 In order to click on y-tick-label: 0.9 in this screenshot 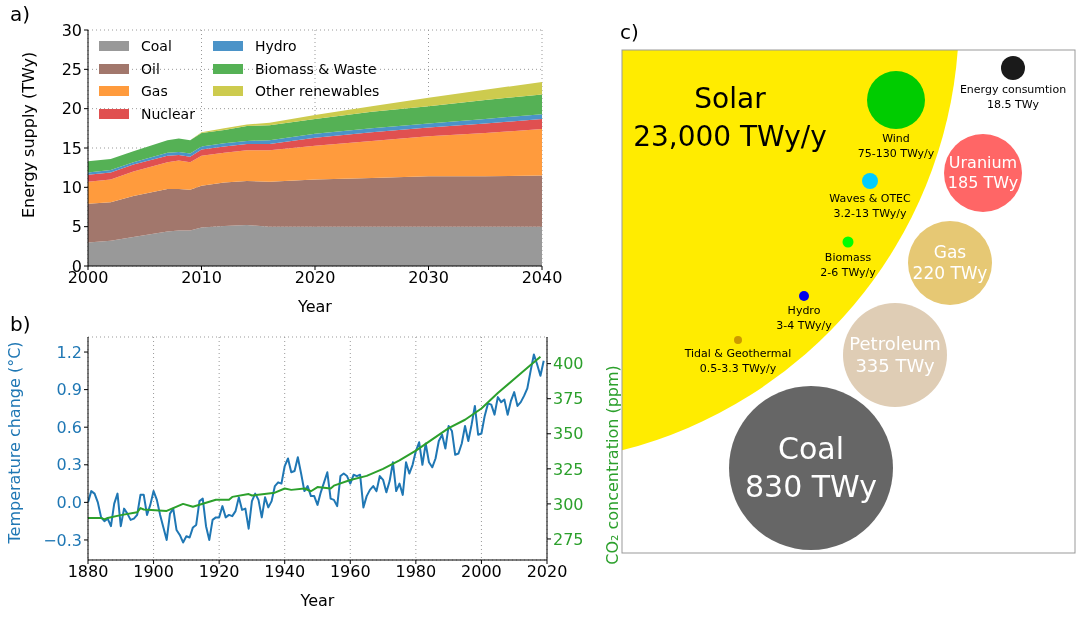, I will do `click(69, 390)`.